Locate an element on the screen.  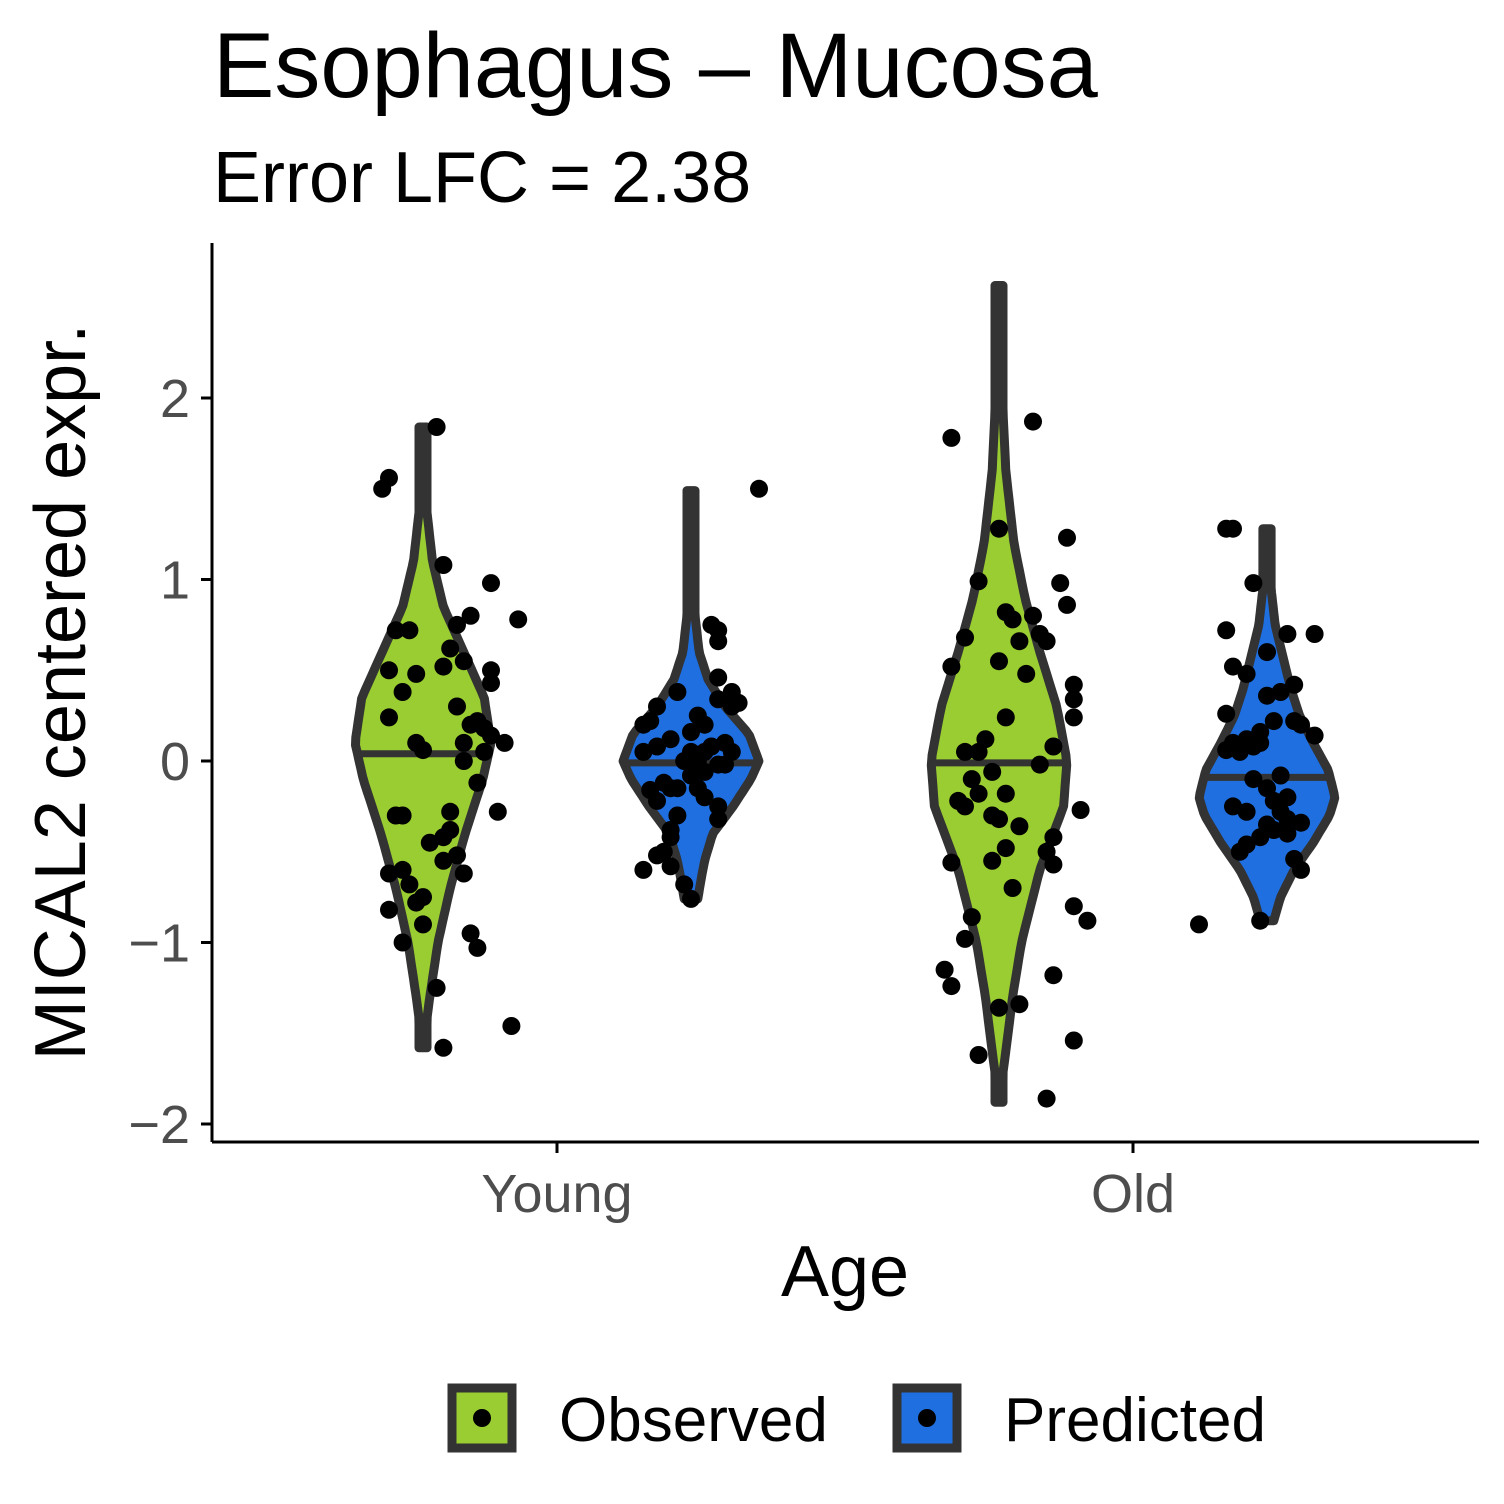
chart-subtitle: Error LFC = 2.38 is located at coordinates (482, 178).